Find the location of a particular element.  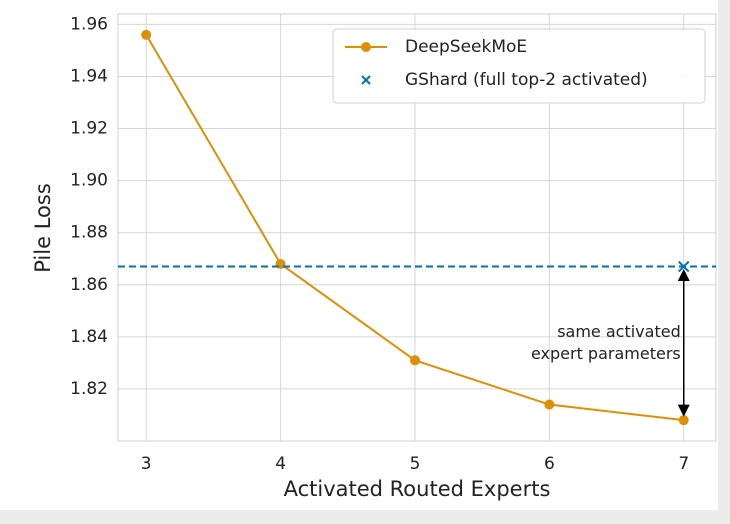

x-tick-label: 3 is located at coordinates (146, 464).